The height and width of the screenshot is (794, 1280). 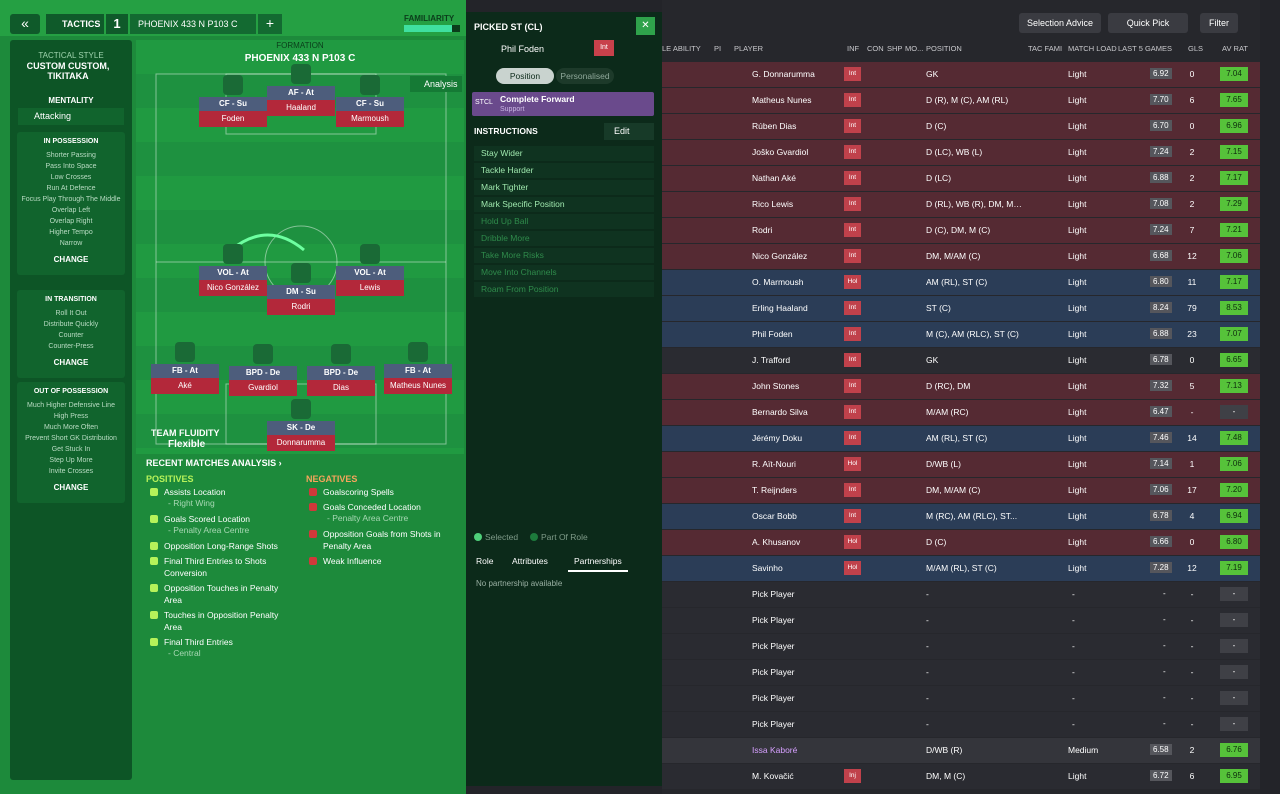 I want to click on player-card: BPD - De Gvardiol, so click(x=263, y=371).